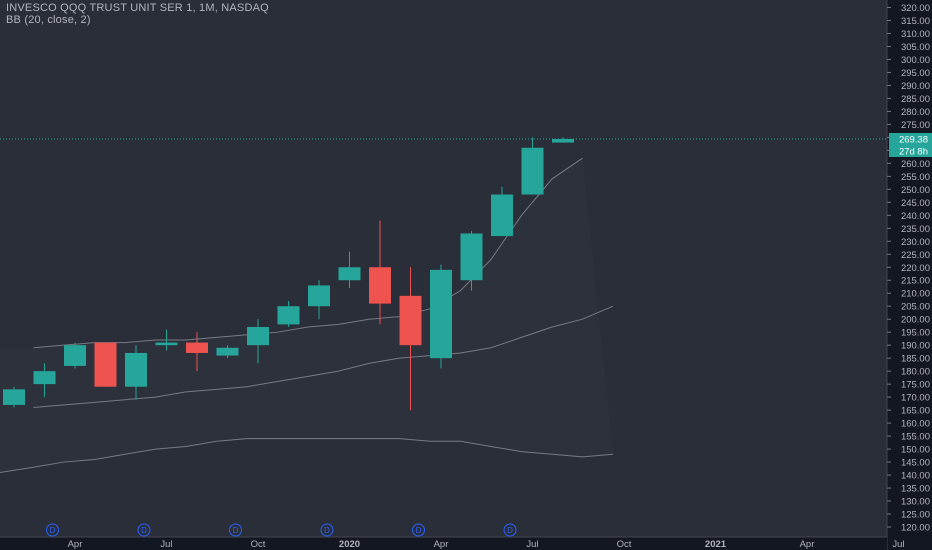  What do you see at coordinates (307, 455) in the screenshot?
I see `bb-lower-line` at bounding box center [307, 455].